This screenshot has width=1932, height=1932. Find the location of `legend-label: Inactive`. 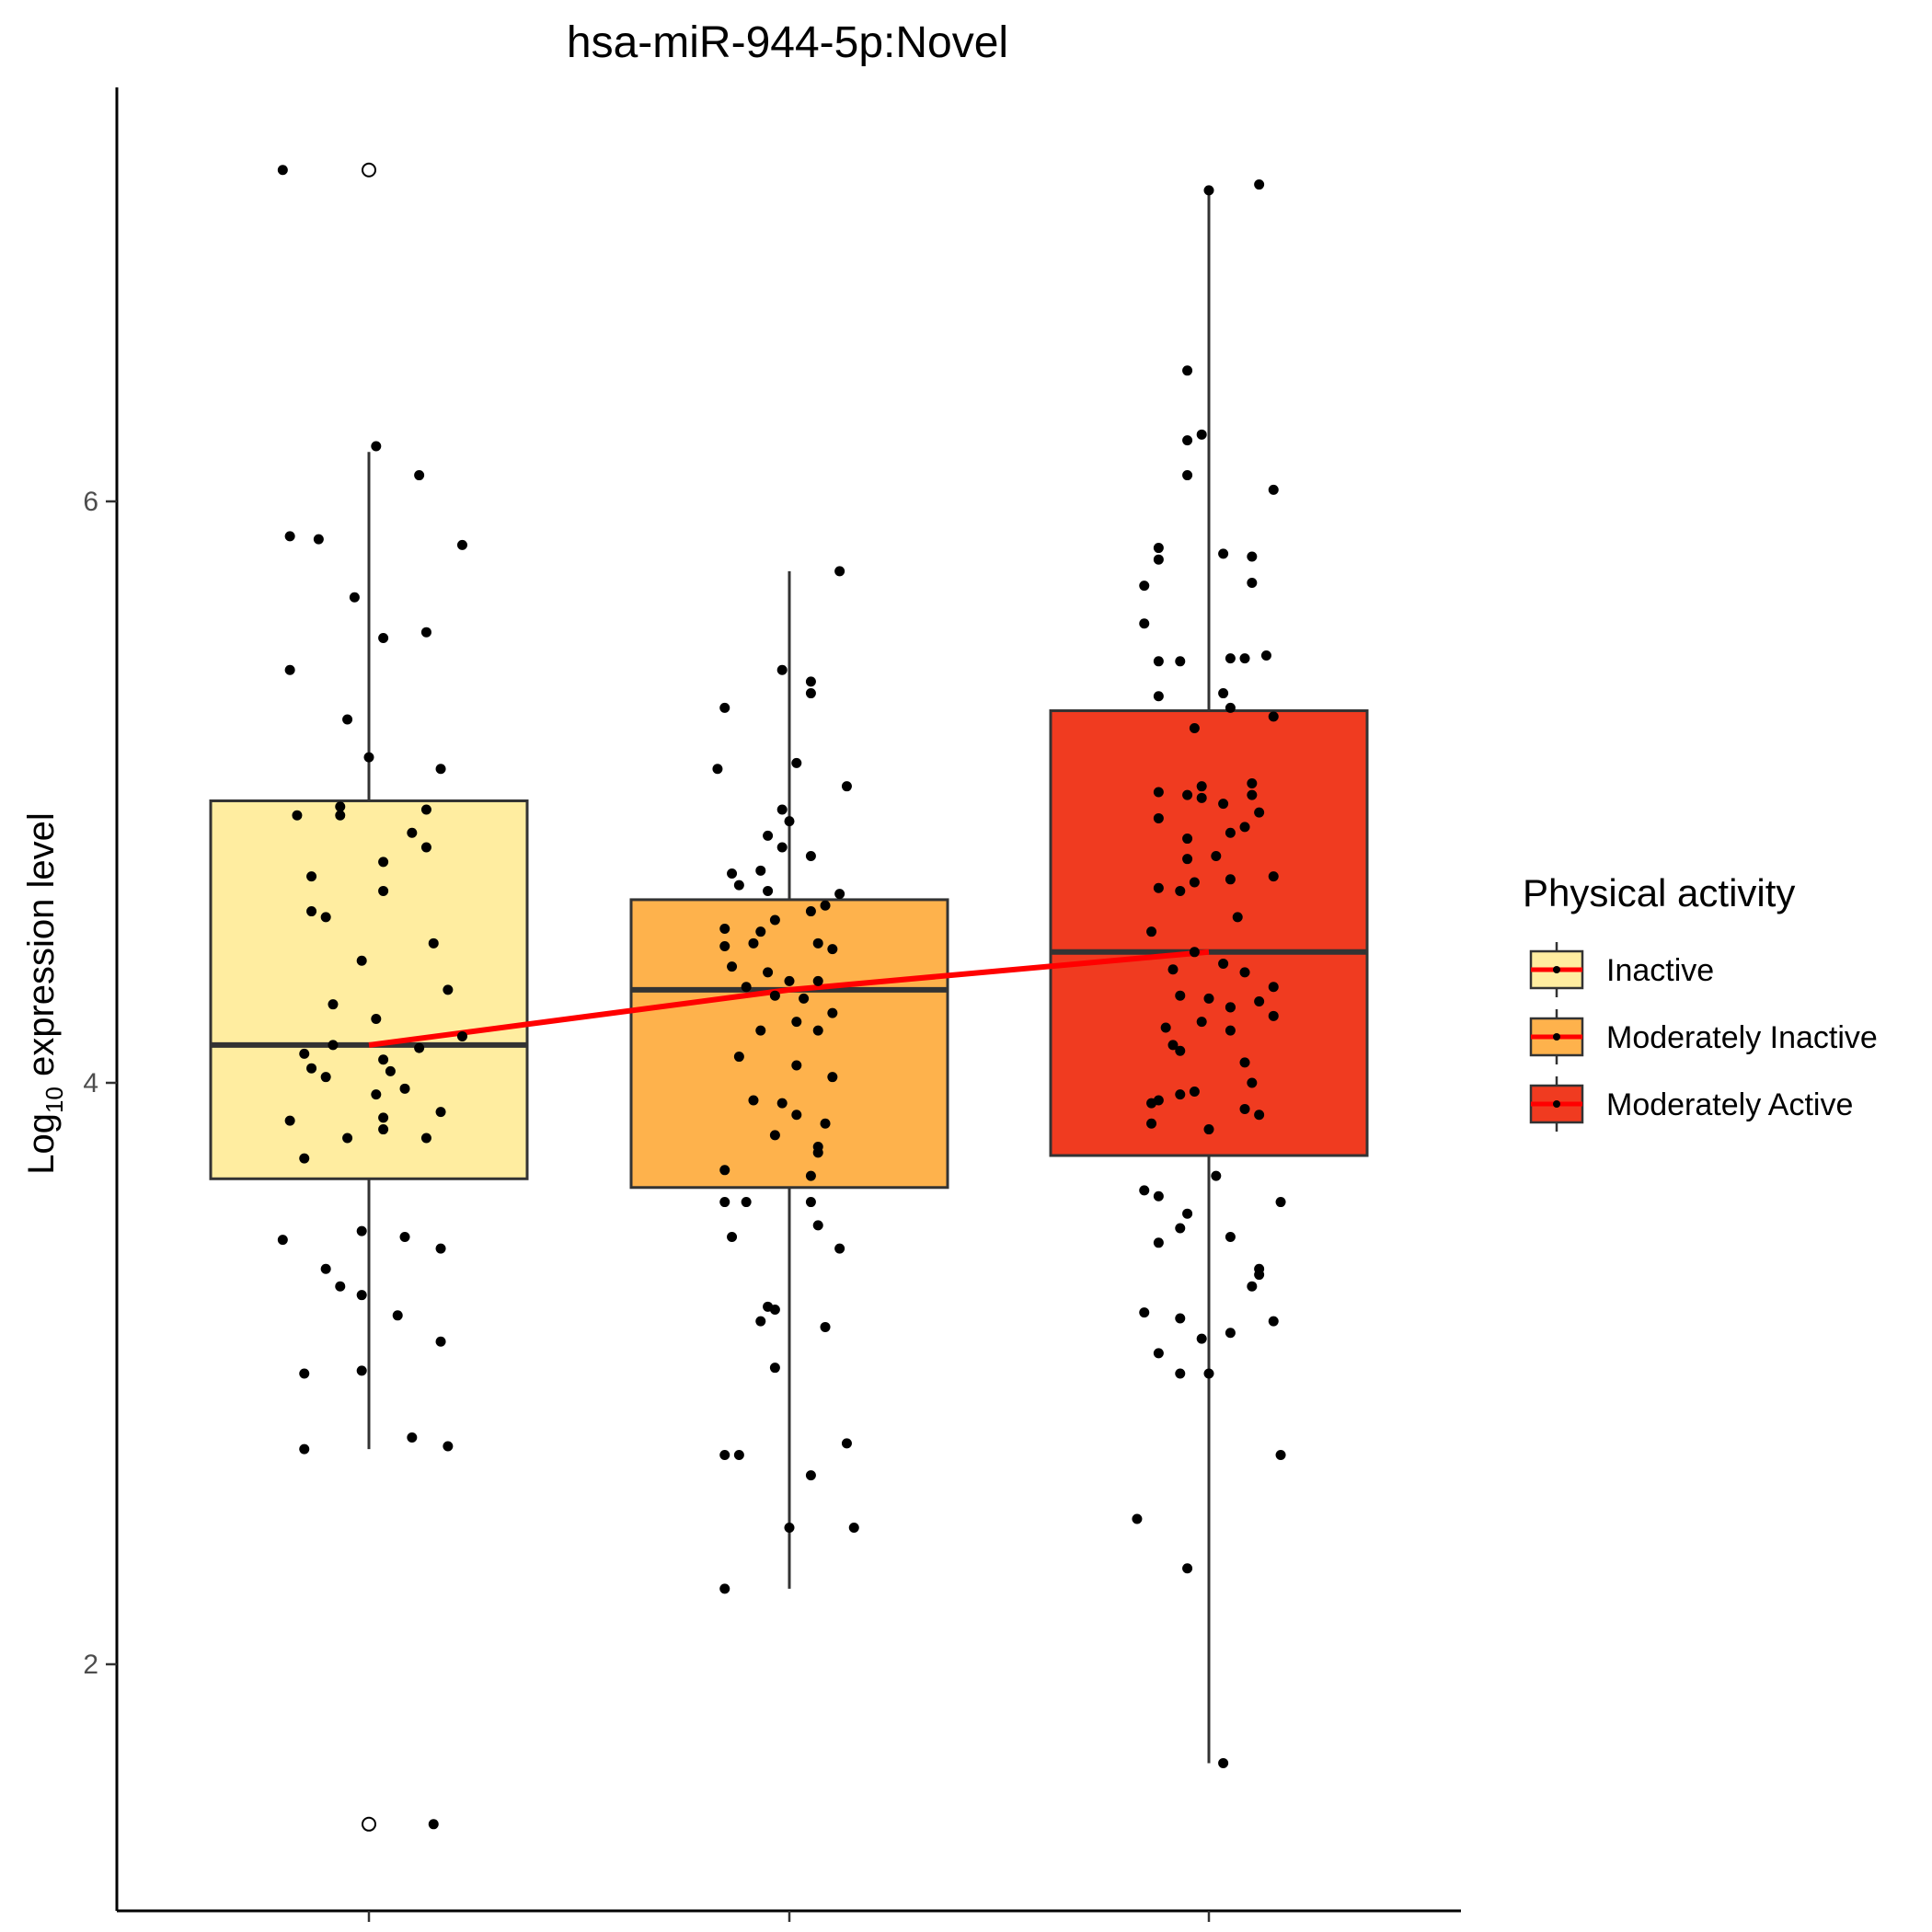

legend-label: Inactive is located at coordinates (1660, 970).